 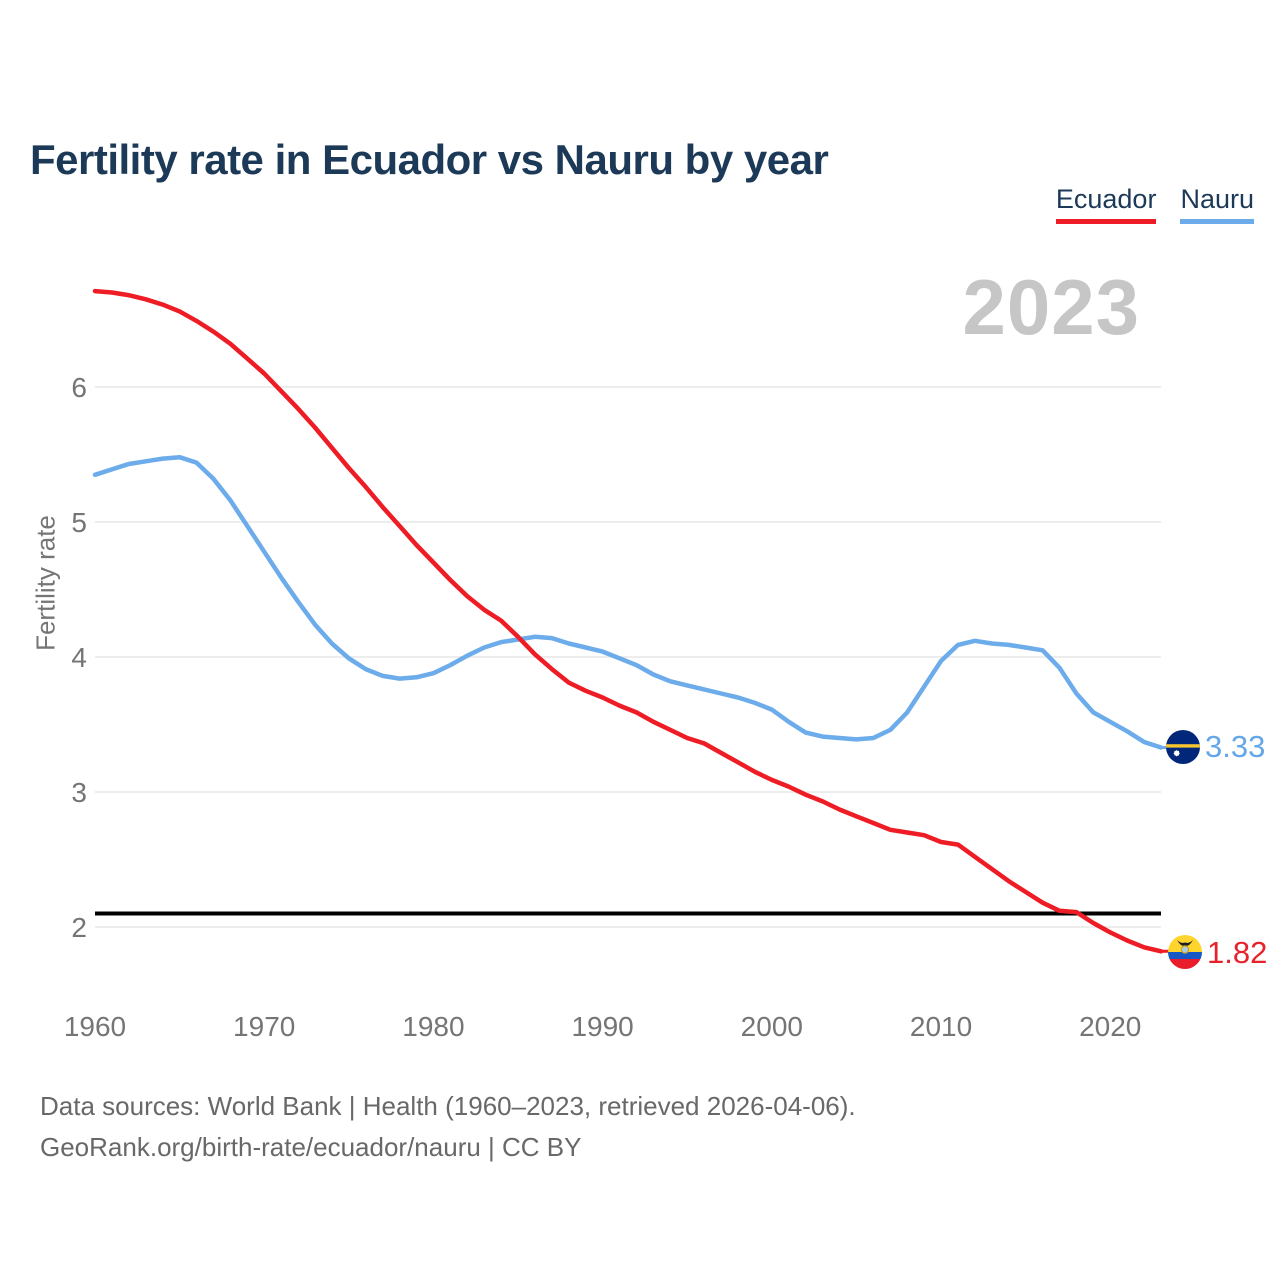 What do you see at coordinates (79, 657) in the screenshot?
I see `y-tick-label-4: 4` at bounding box center [79, 657].